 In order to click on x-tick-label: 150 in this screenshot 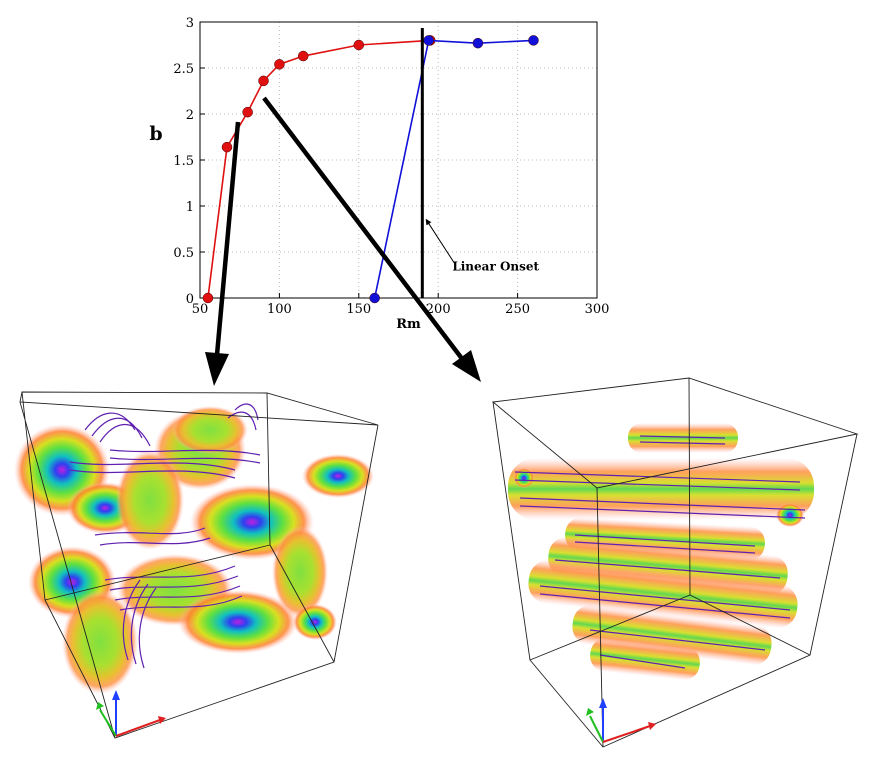, I will do `click(358, 309)`.